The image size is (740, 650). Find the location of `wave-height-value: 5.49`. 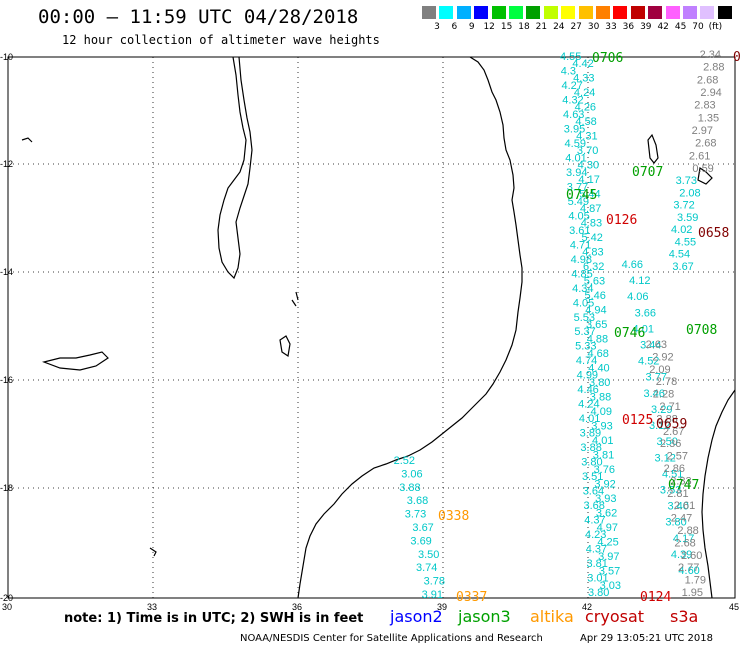

wave-height-value: 5.49 is located at coordinates (578, 202).